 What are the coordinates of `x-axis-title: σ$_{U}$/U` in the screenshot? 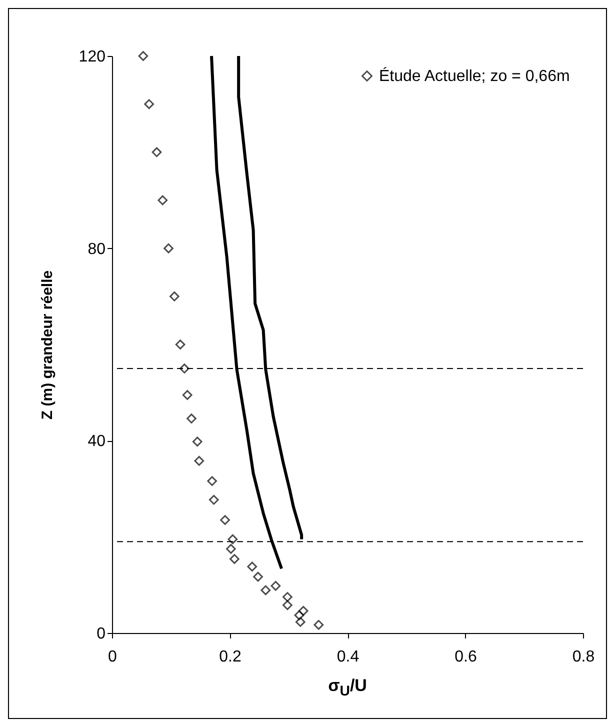 It's located at (347, 688).